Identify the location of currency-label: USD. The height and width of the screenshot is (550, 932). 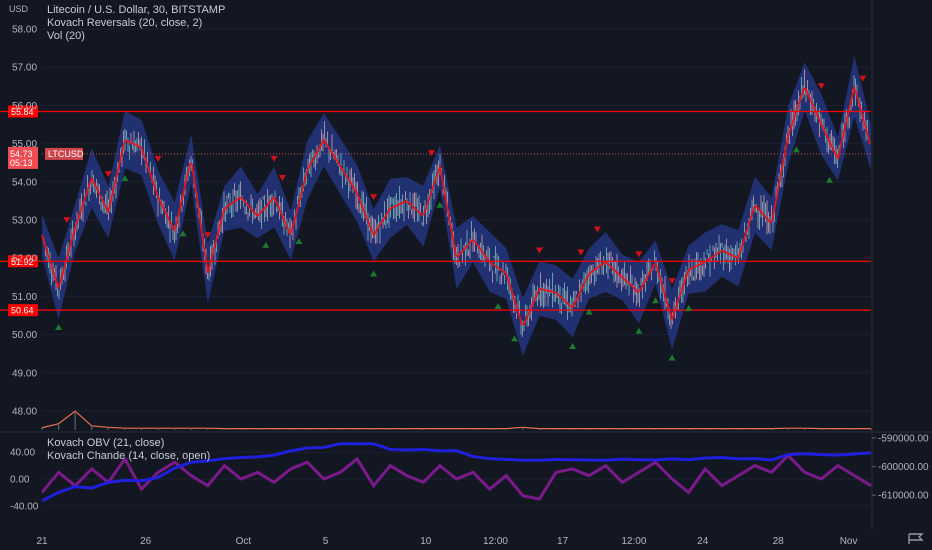
(19, 9).